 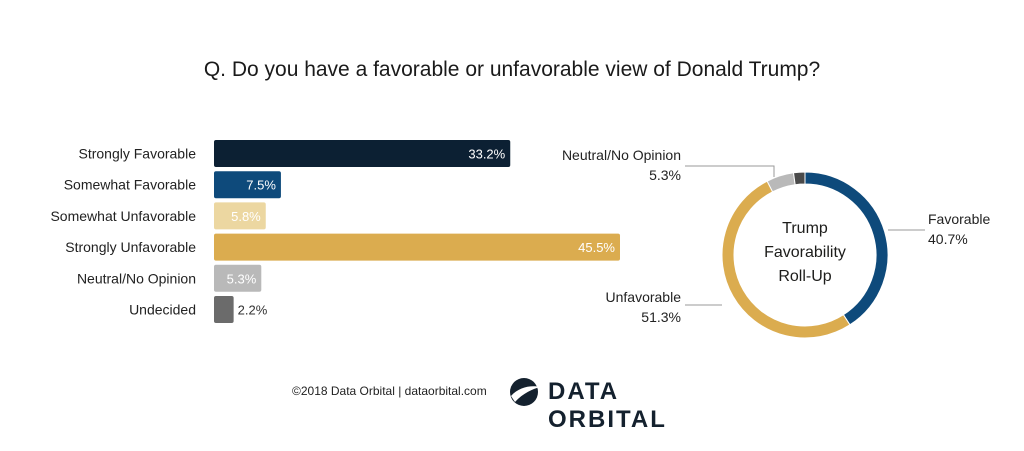 What do you see at coordinates (607, 405) in the screenshot?
I see `logo-wordmark: DATA ORBITAL` at bounding box center [607, 405].